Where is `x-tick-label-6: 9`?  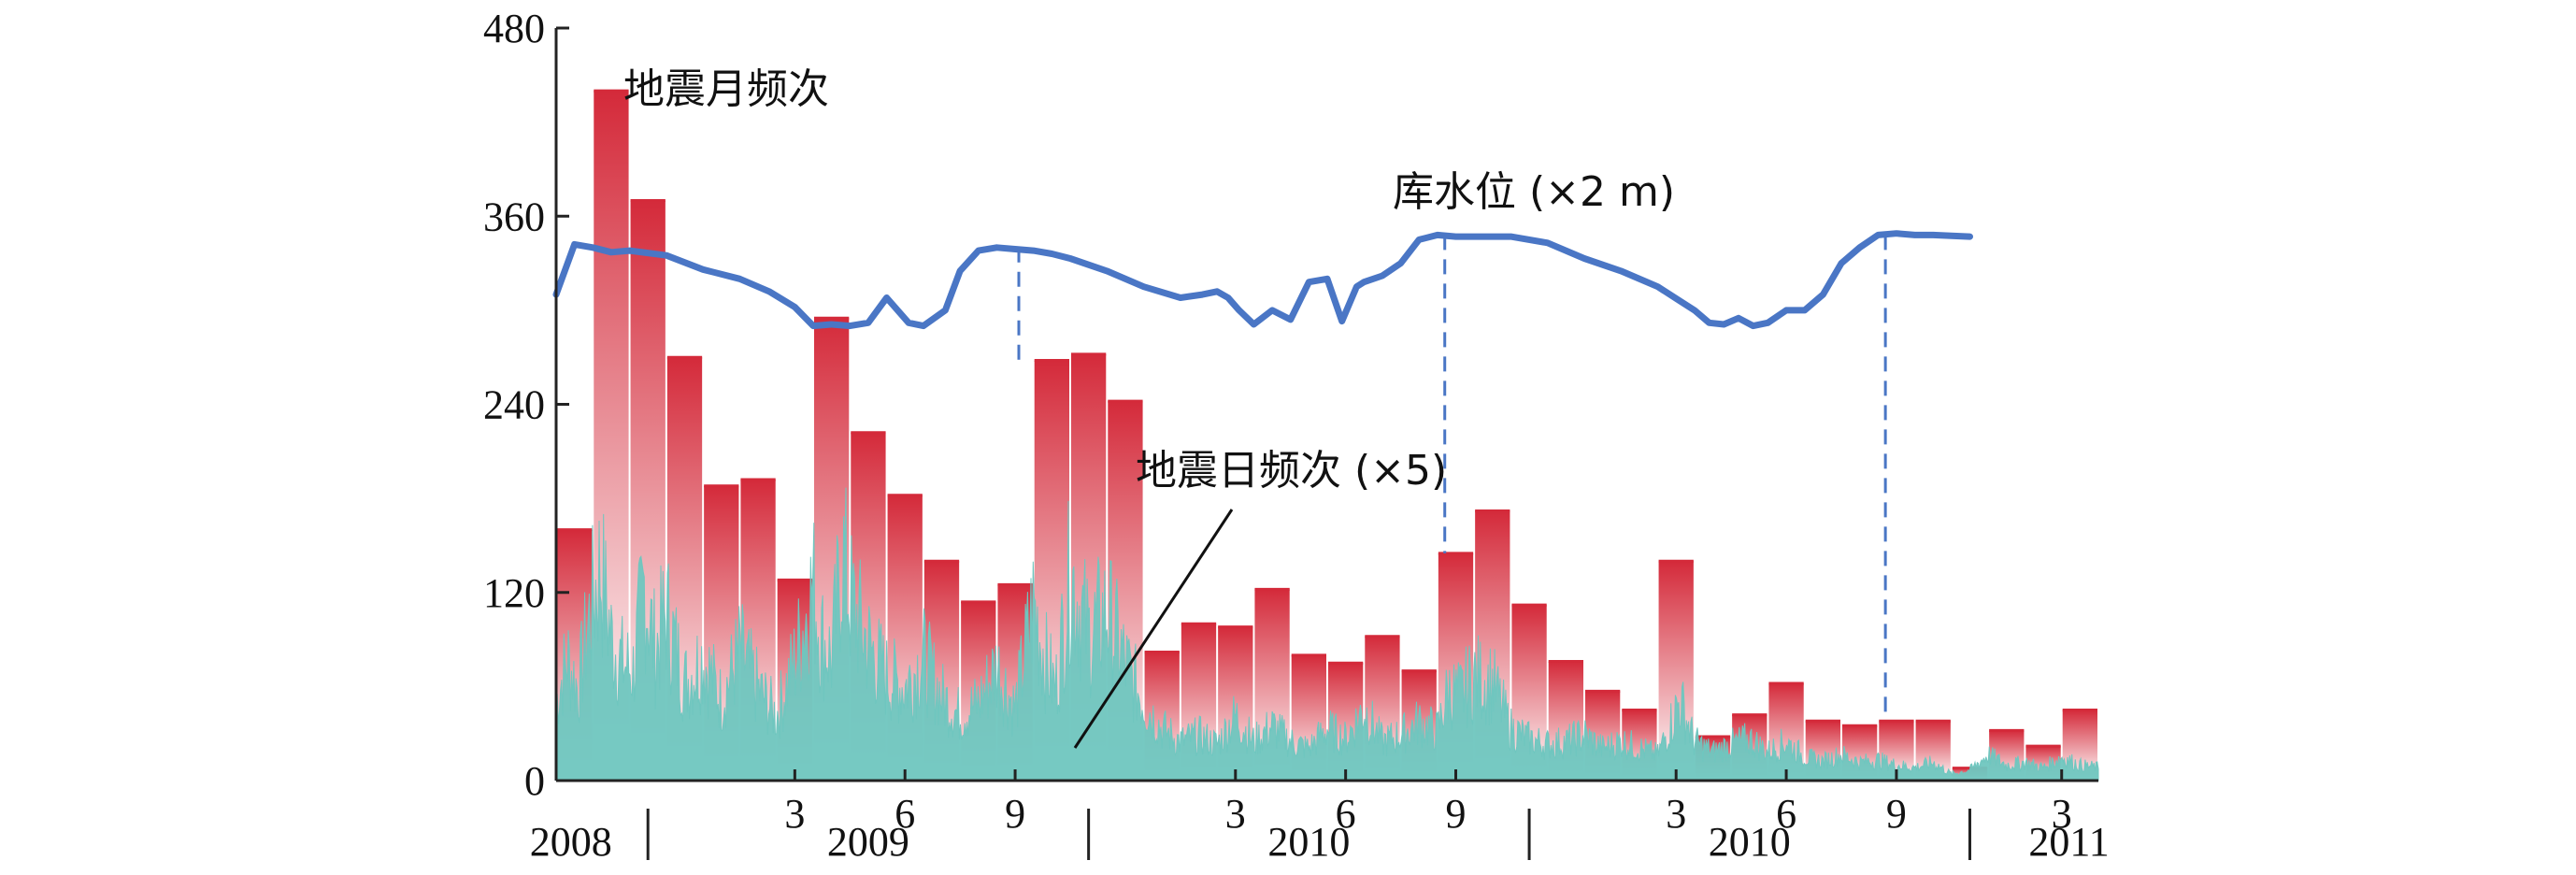
x-tick-label-6: 9 is located at coordinates (1456, 814).